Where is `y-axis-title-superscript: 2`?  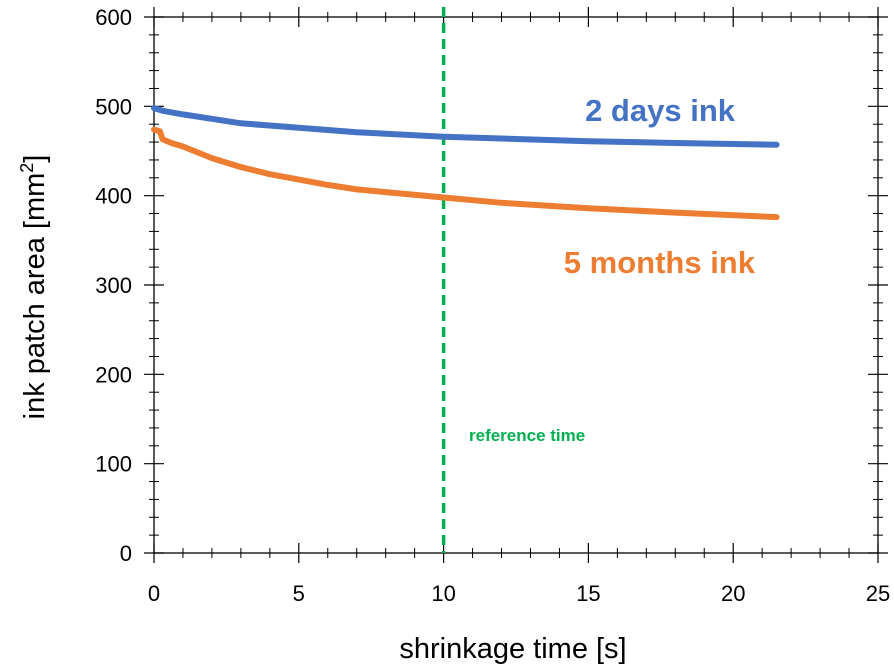 y-axis-title-superscript: 2 is located at coordinates (27, 168).